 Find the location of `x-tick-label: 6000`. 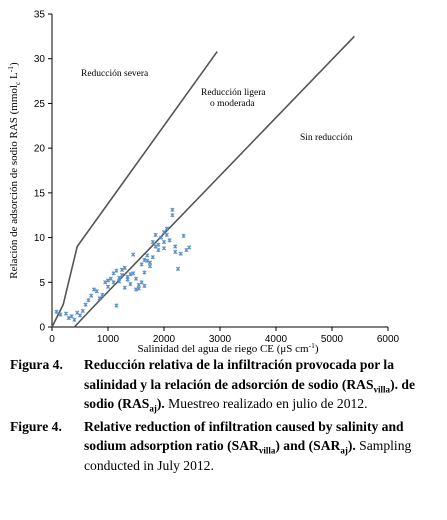

x-tick-label: 6000 is located at coordinates (388, 339).